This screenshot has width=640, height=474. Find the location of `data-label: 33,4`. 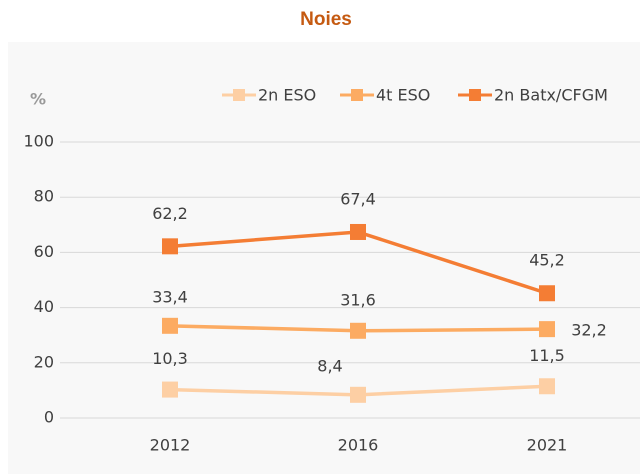

data-label: 33,4 is located at coordinates (170, 296).